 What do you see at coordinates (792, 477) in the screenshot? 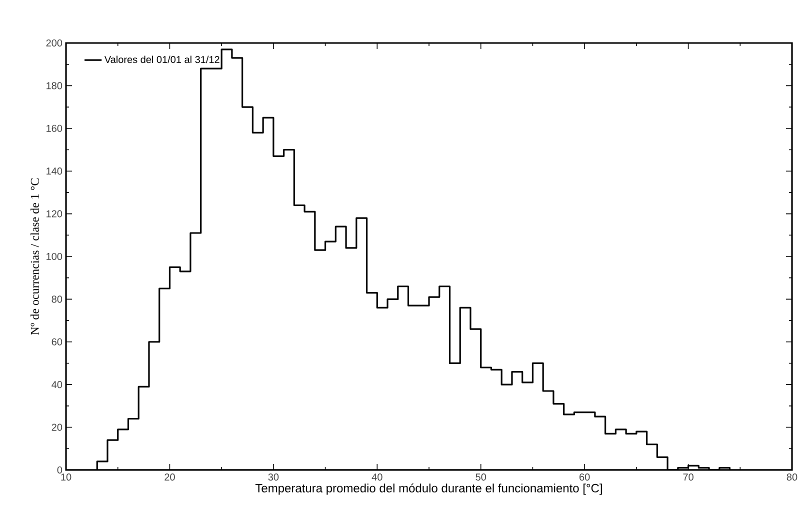
I see `x-tick-label: 80` at bounding box center [792, 477].